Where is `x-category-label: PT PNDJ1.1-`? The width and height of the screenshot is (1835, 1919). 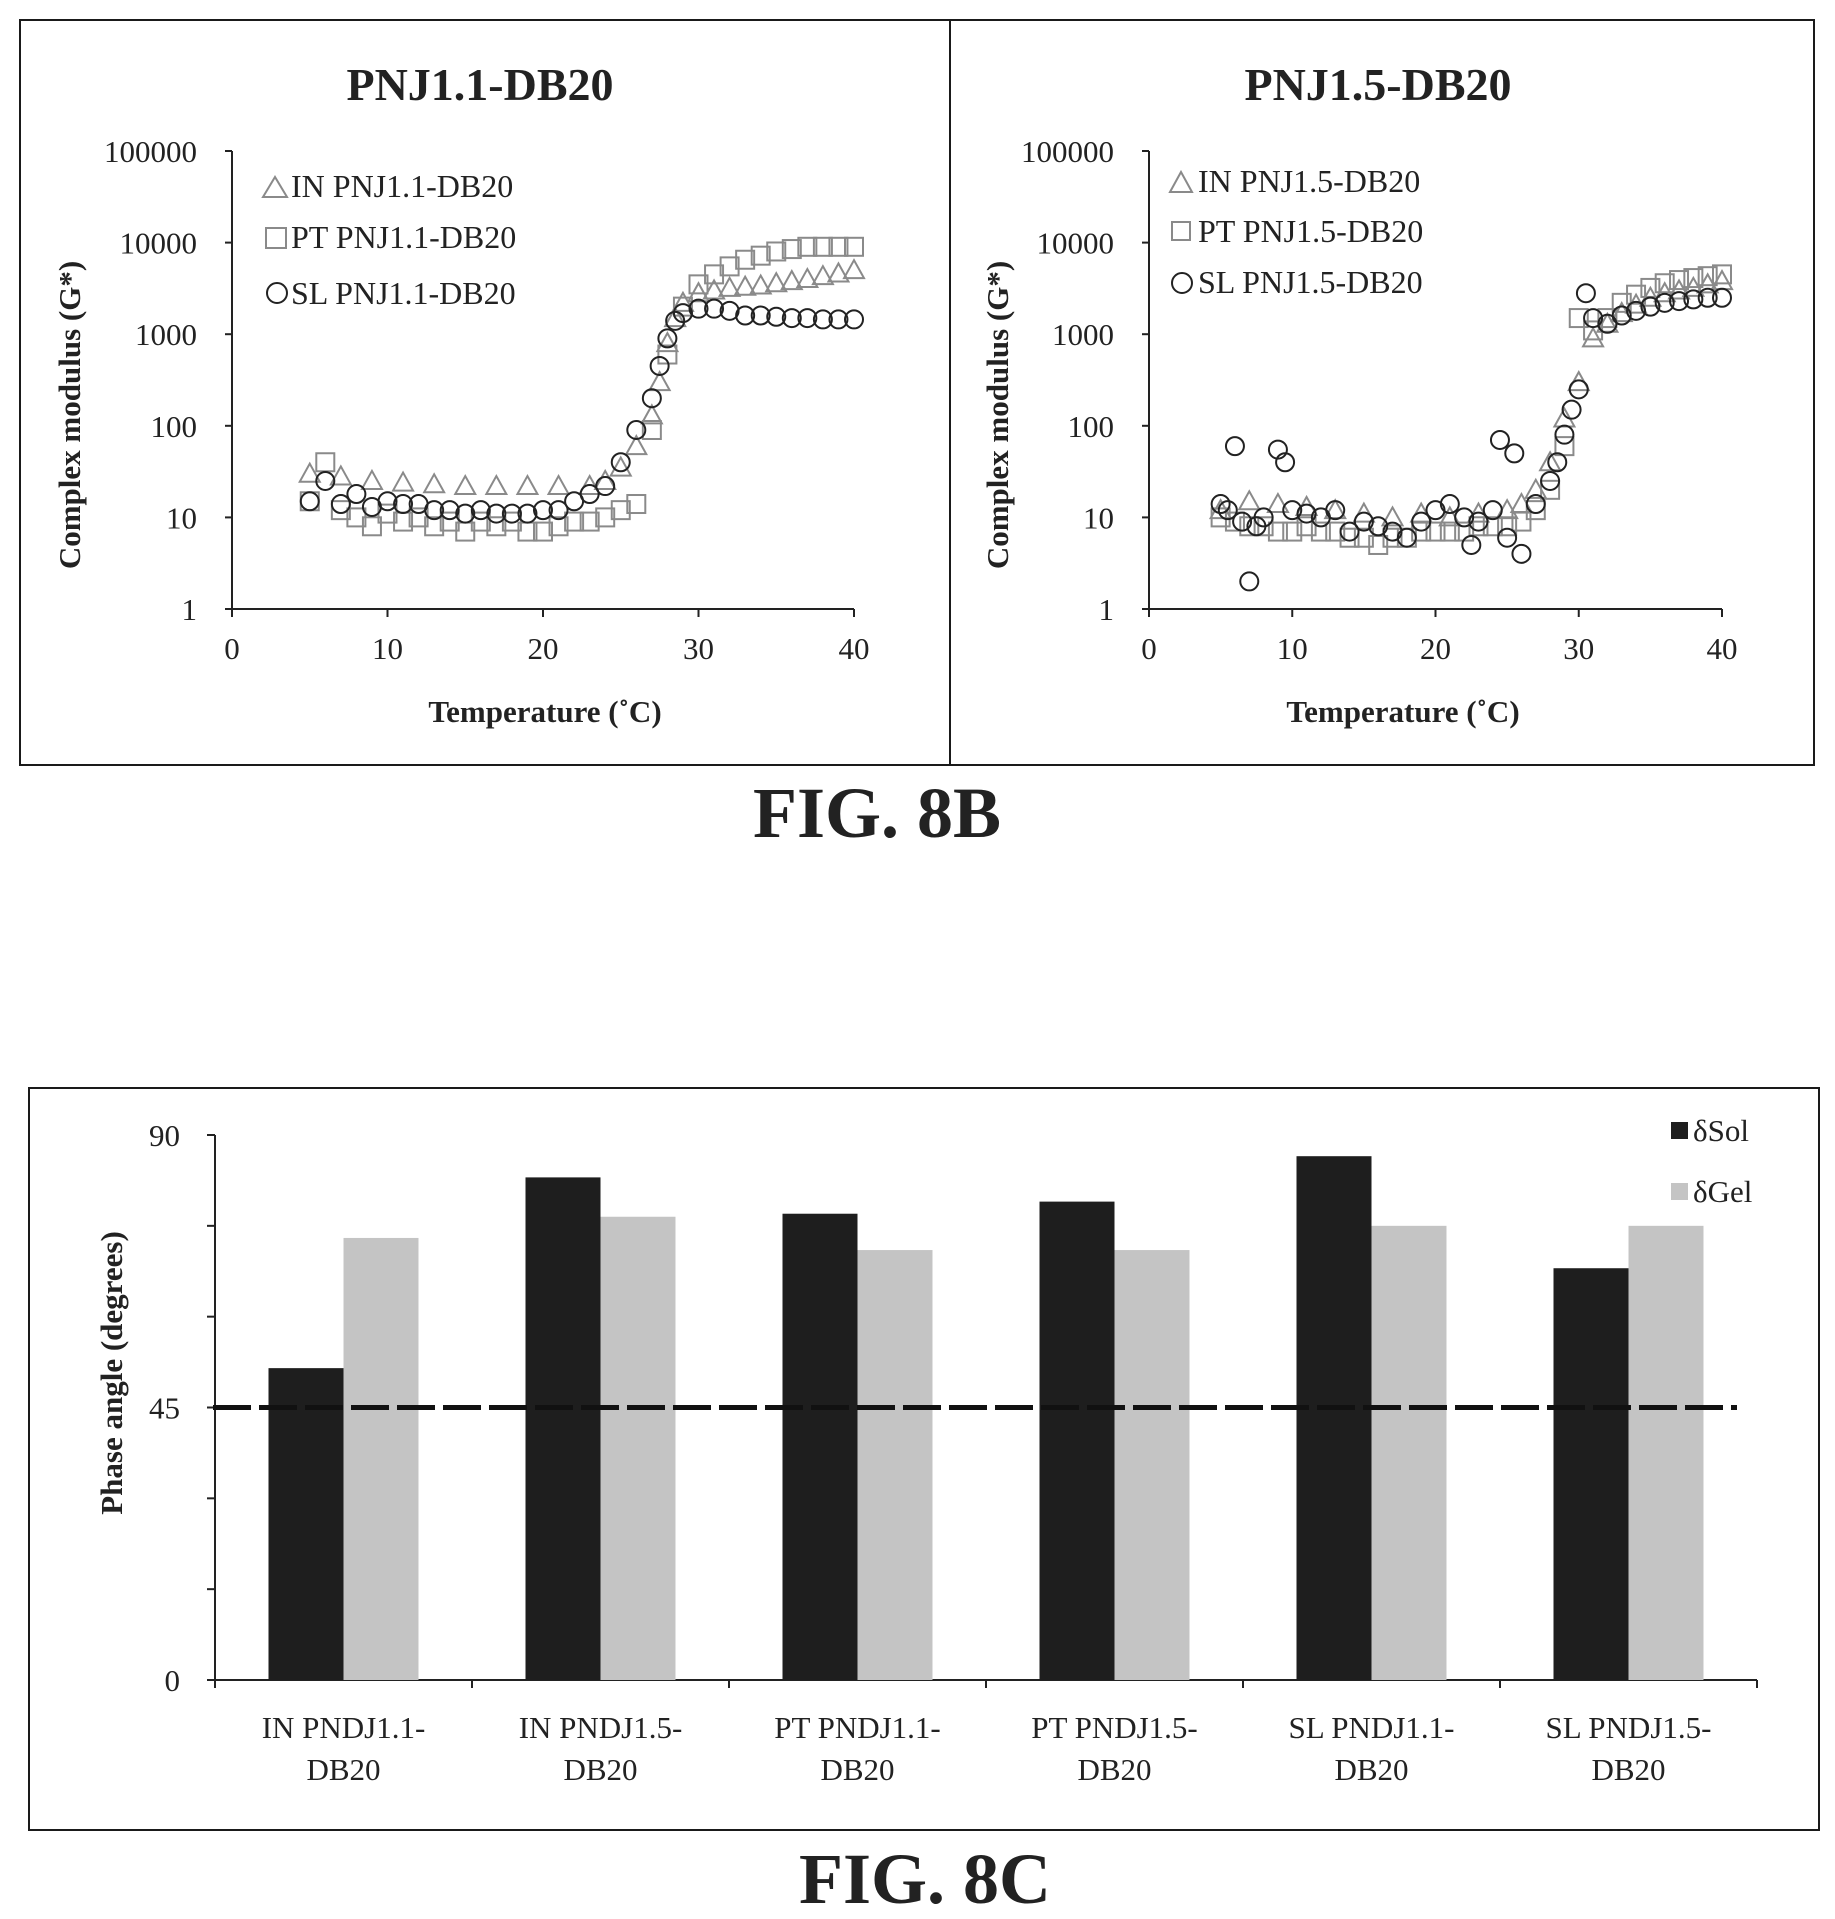 x-category-label: PT PNDJ1.1- is located at coordinates (857, 1727).